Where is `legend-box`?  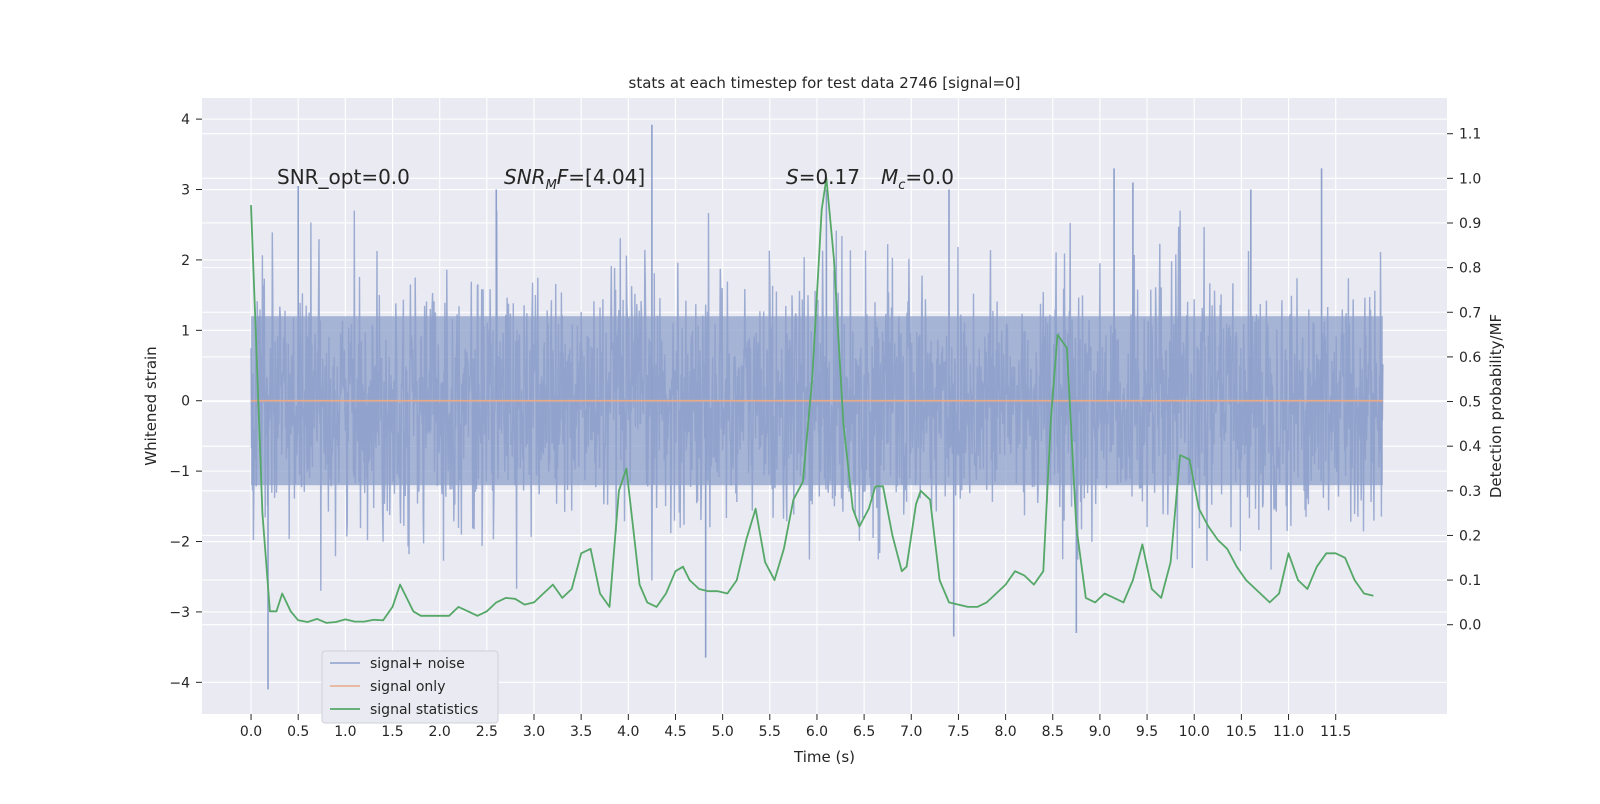 legend-box is located at coordinates (410, 687).